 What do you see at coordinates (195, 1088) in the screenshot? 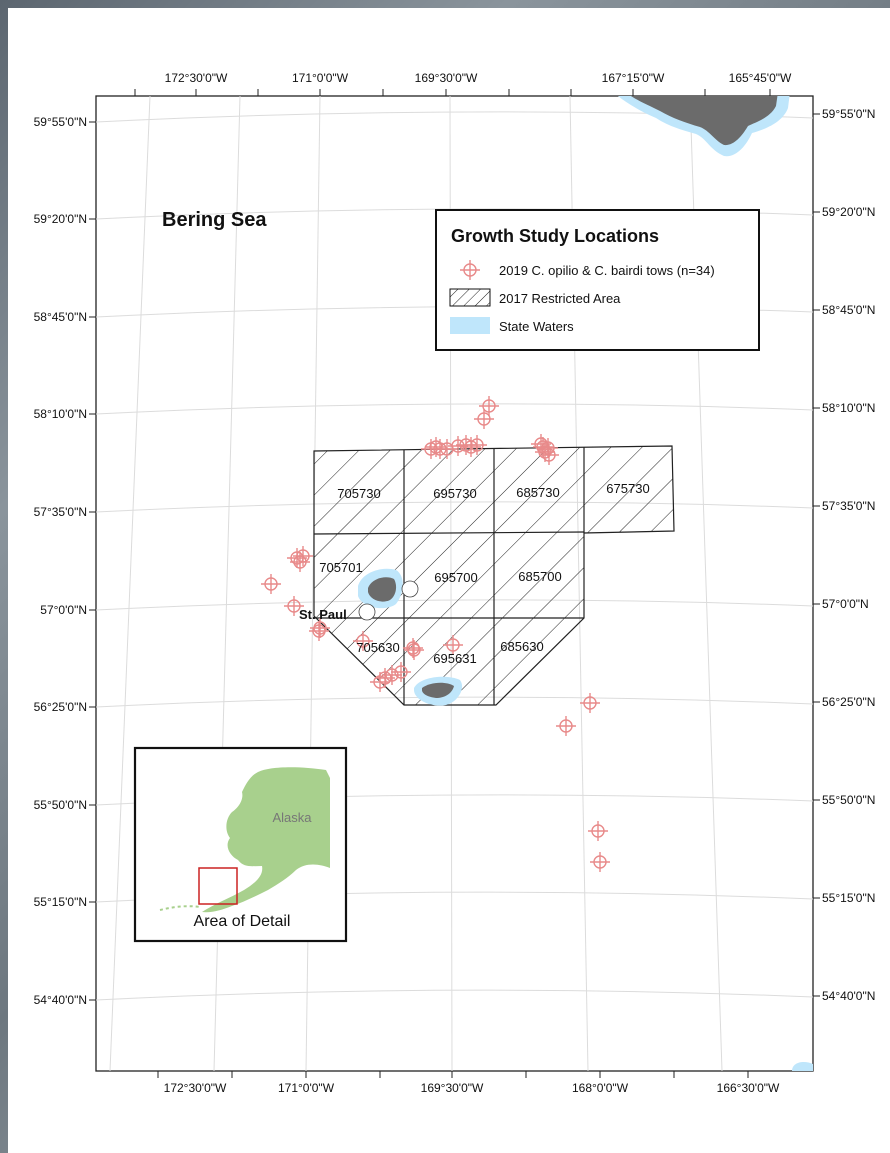
I see `bottom-lon-label: 172°30'0"W` at bounding box center [195, 1088].